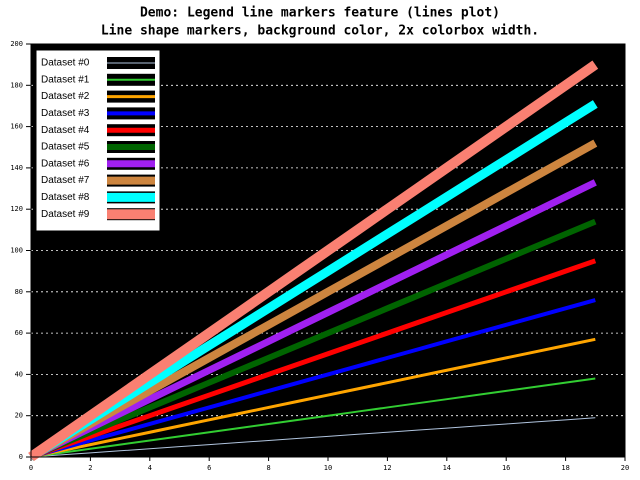 The height and width of the screenshot is (480, 640). I want to click on legend-label: Dataset #5, so click(65, 147).